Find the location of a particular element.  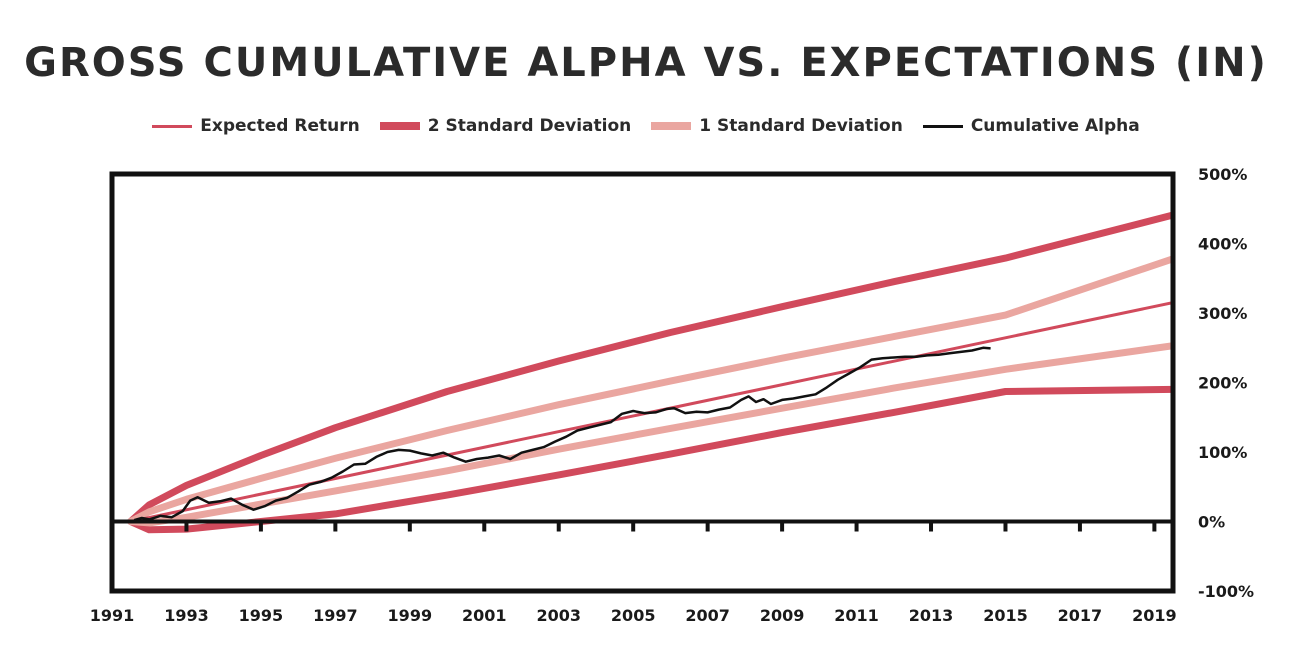

x-tick-label: 2003 is located at coordinates (558, 615).